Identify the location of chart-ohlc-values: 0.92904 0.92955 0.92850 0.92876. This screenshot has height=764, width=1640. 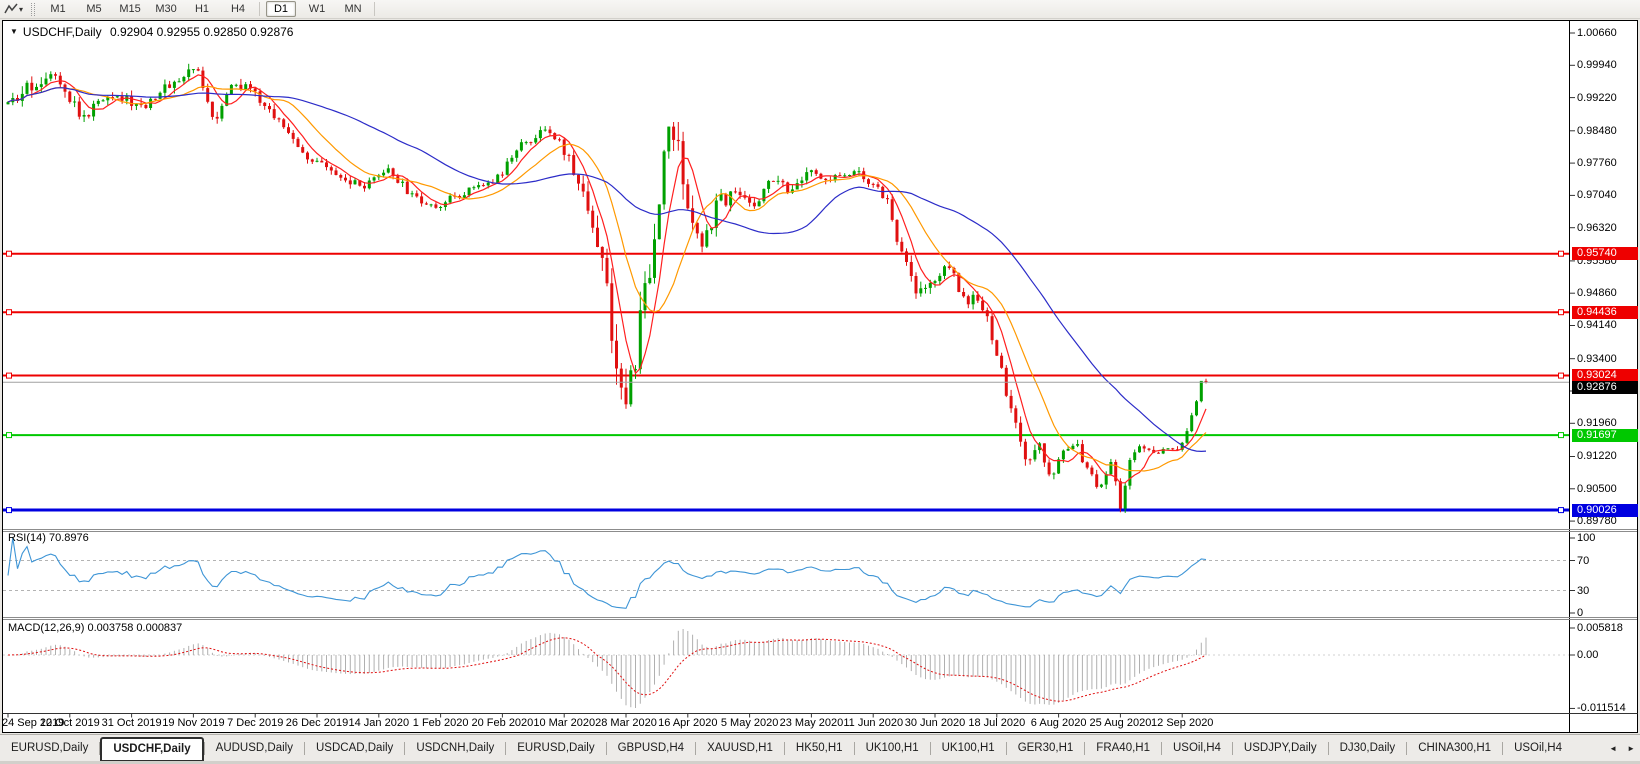
(201, 32).